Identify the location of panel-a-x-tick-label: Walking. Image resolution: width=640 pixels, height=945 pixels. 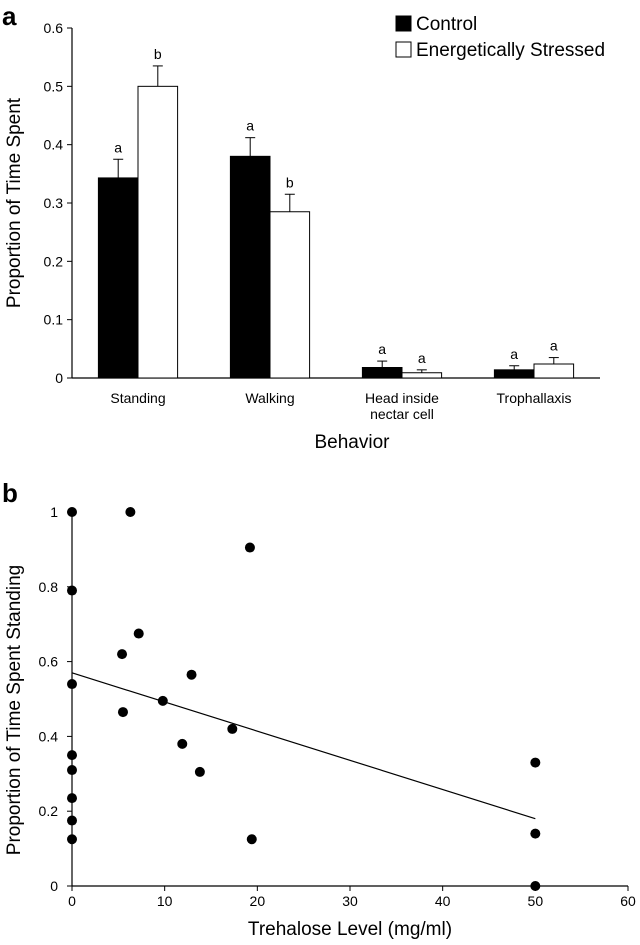
(269, 398).